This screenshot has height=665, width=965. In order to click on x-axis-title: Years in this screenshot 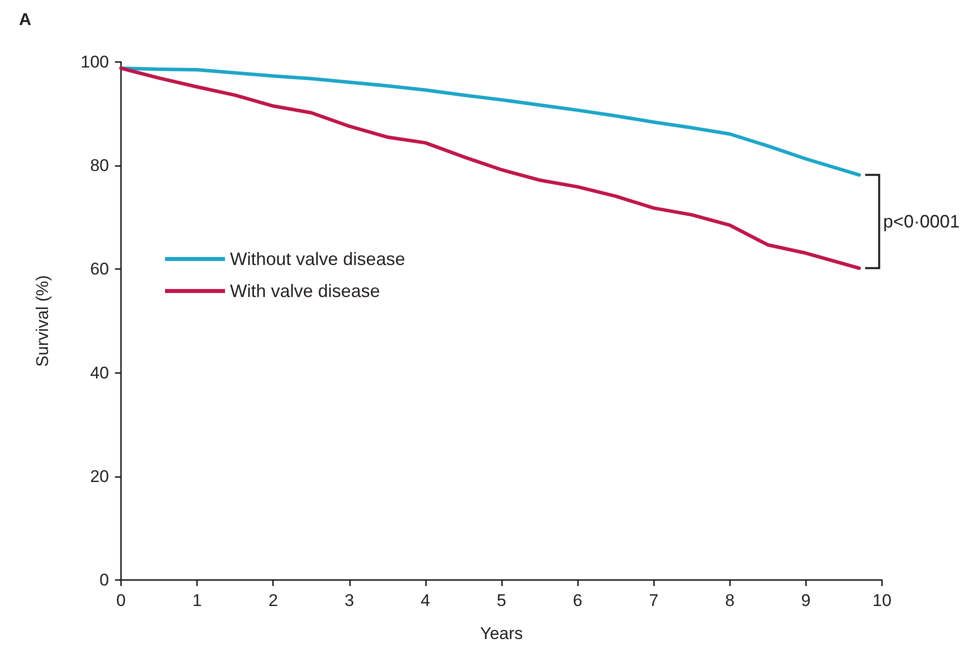, I will do `click(501, 633)`.